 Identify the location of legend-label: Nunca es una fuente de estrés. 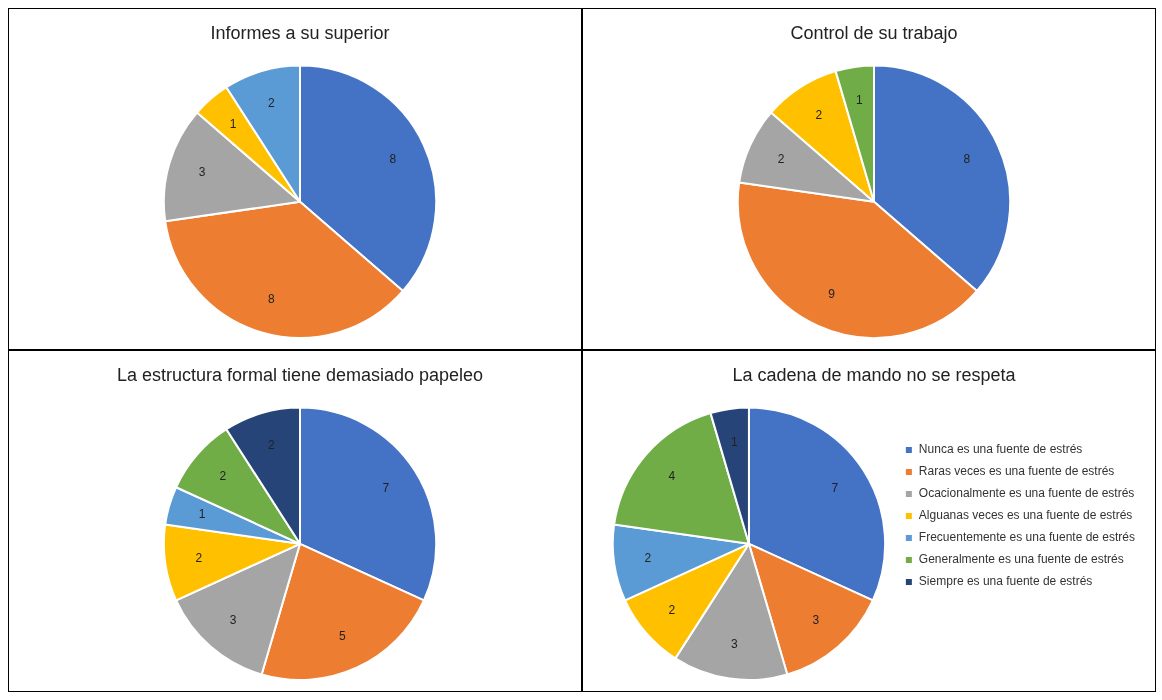
(1000, 449).